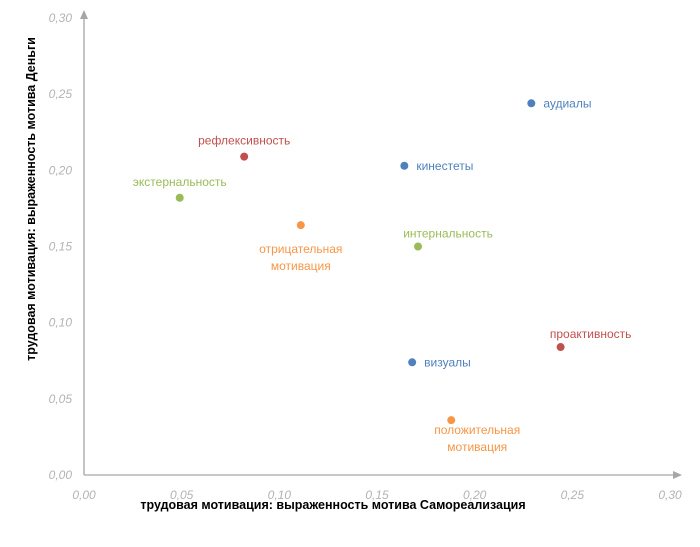 The image size is (700, 547). I want to click on data-label: экстернальность, so click(180, 182).